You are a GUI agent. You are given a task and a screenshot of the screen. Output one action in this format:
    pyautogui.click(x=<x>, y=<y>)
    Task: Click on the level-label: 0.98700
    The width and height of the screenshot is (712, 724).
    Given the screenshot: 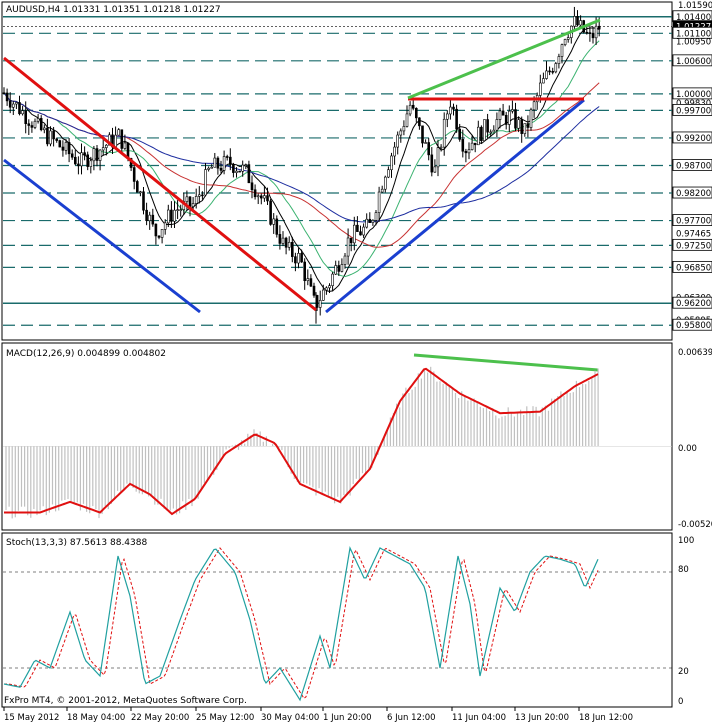 What is the action you would take?
    pyautogui.click(x=693, y=166)
    